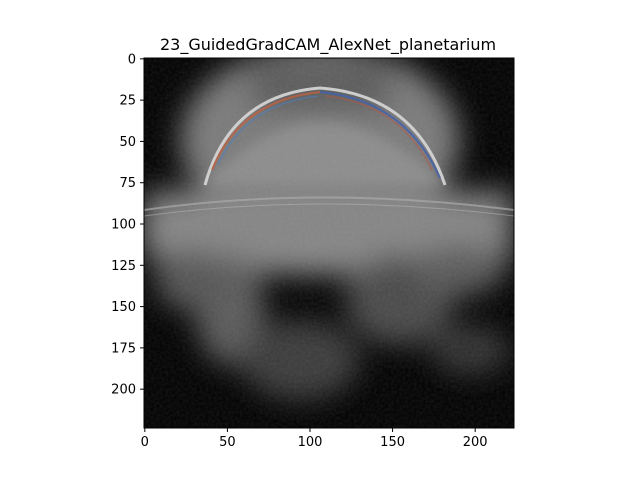 The height and width of the screenshot is (480, 640). What do you see at coordinates (123, 225) in the screenshot?
I see `y-tick-label: 100` at bounding box center [123, 225].